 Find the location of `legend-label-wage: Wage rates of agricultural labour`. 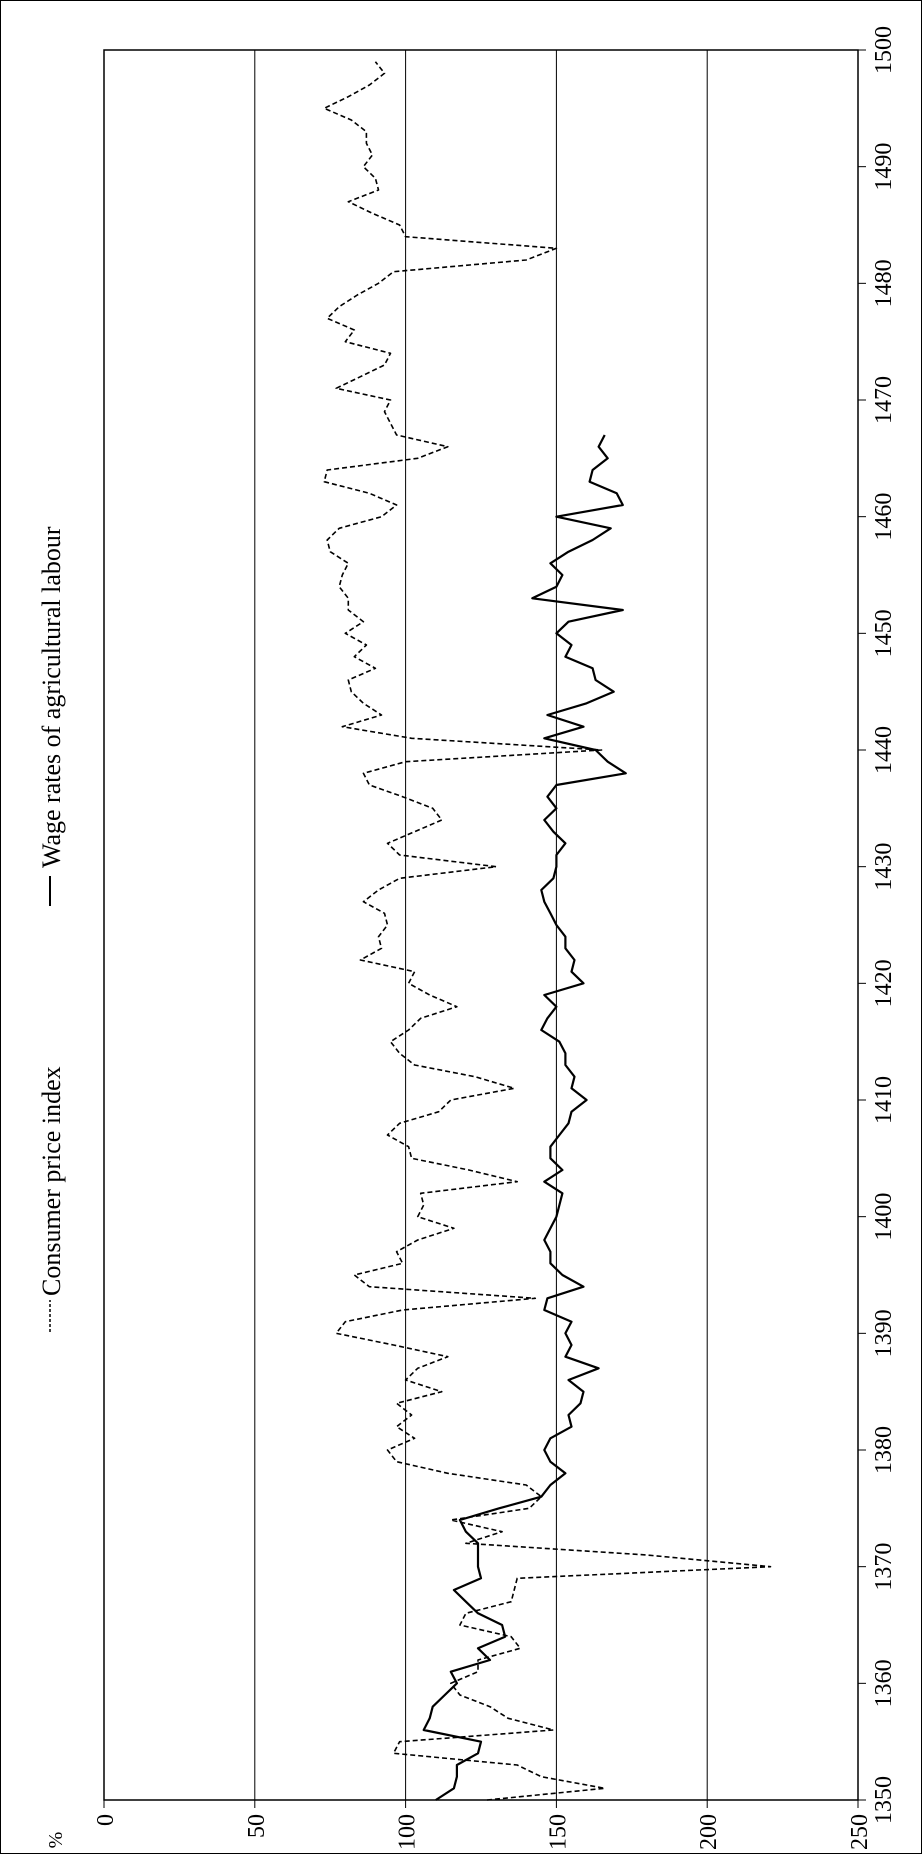

legend-label-wage: Wage rates of agricultural labour is located at coordinates (51, 697).